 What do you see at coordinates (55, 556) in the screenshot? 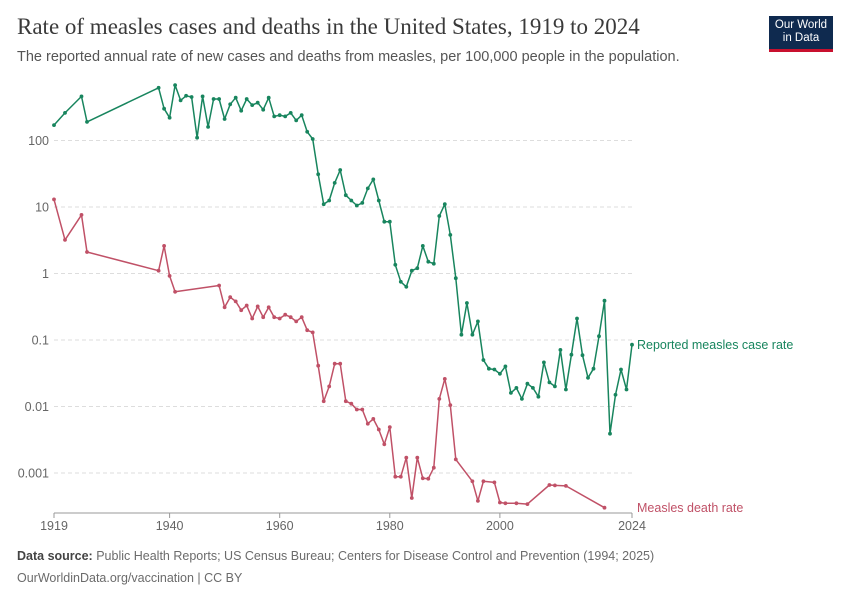
I see `source-label: Data source:` at bounding box center [55, 556].